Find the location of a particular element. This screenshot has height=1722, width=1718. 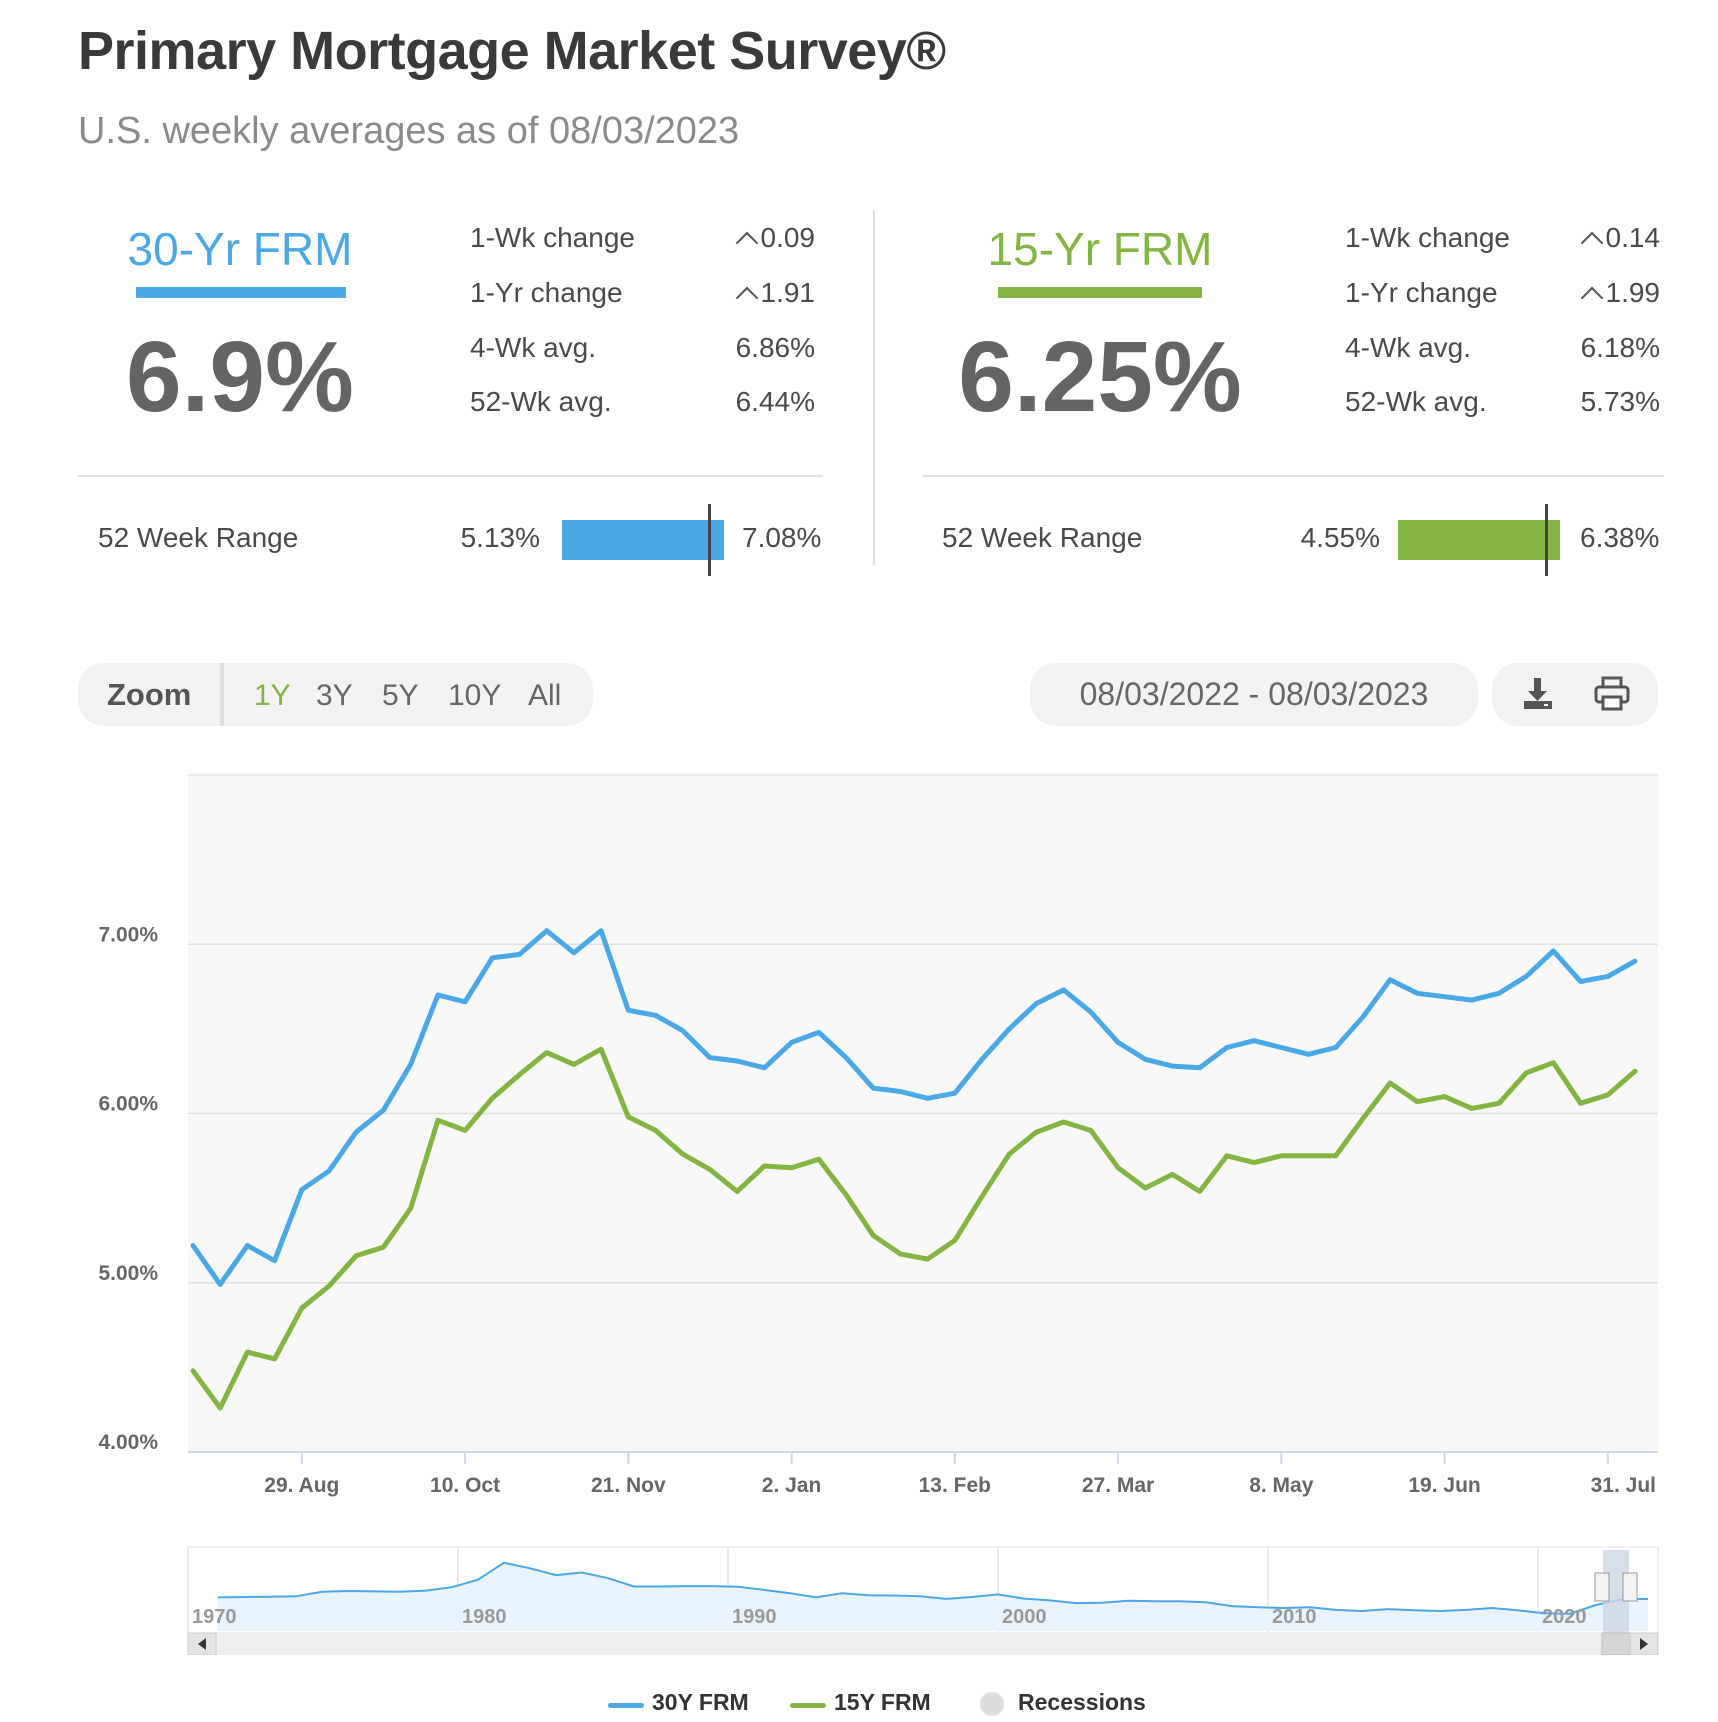

stat-1wk-change-value: 0.14 is located at coordinates (1602, 238).